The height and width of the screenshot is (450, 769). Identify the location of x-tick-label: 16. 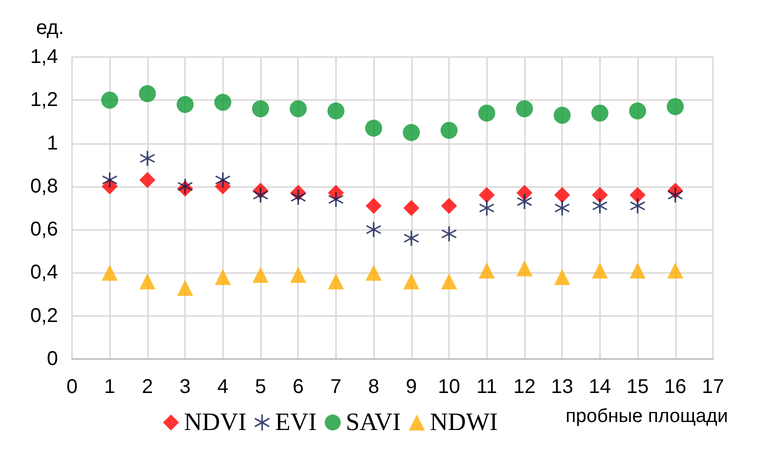
(675, 387).